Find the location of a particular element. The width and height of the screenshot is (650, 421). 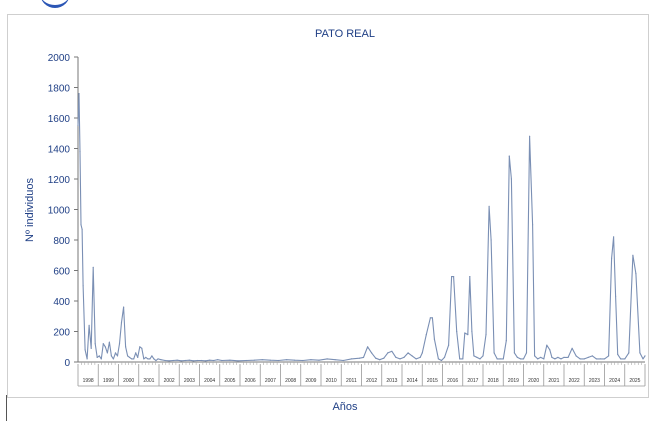

x-year-label: 2000 is located at coordinates (128, 381).